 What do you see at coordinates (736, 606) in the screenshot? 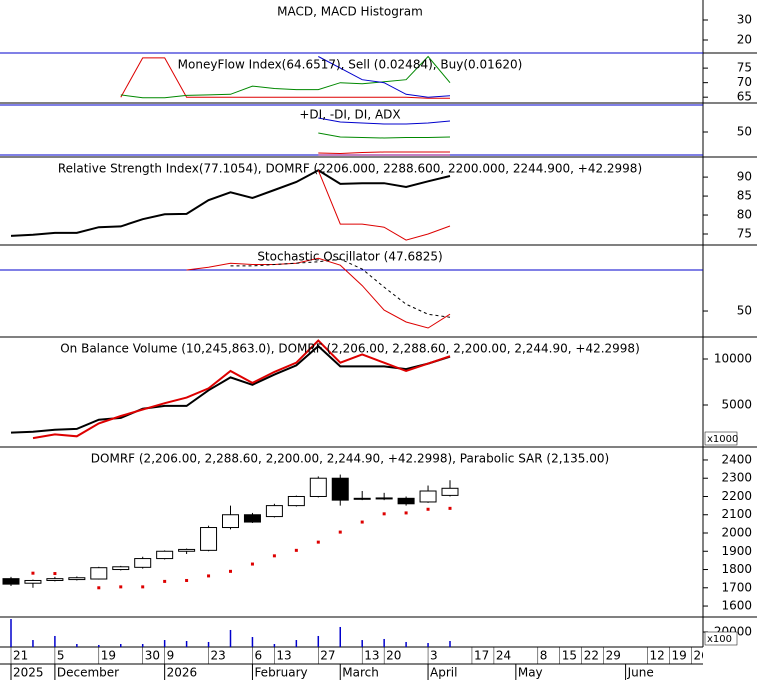
I see `y-tick-label: 1600` at bounding box center [736, 606].